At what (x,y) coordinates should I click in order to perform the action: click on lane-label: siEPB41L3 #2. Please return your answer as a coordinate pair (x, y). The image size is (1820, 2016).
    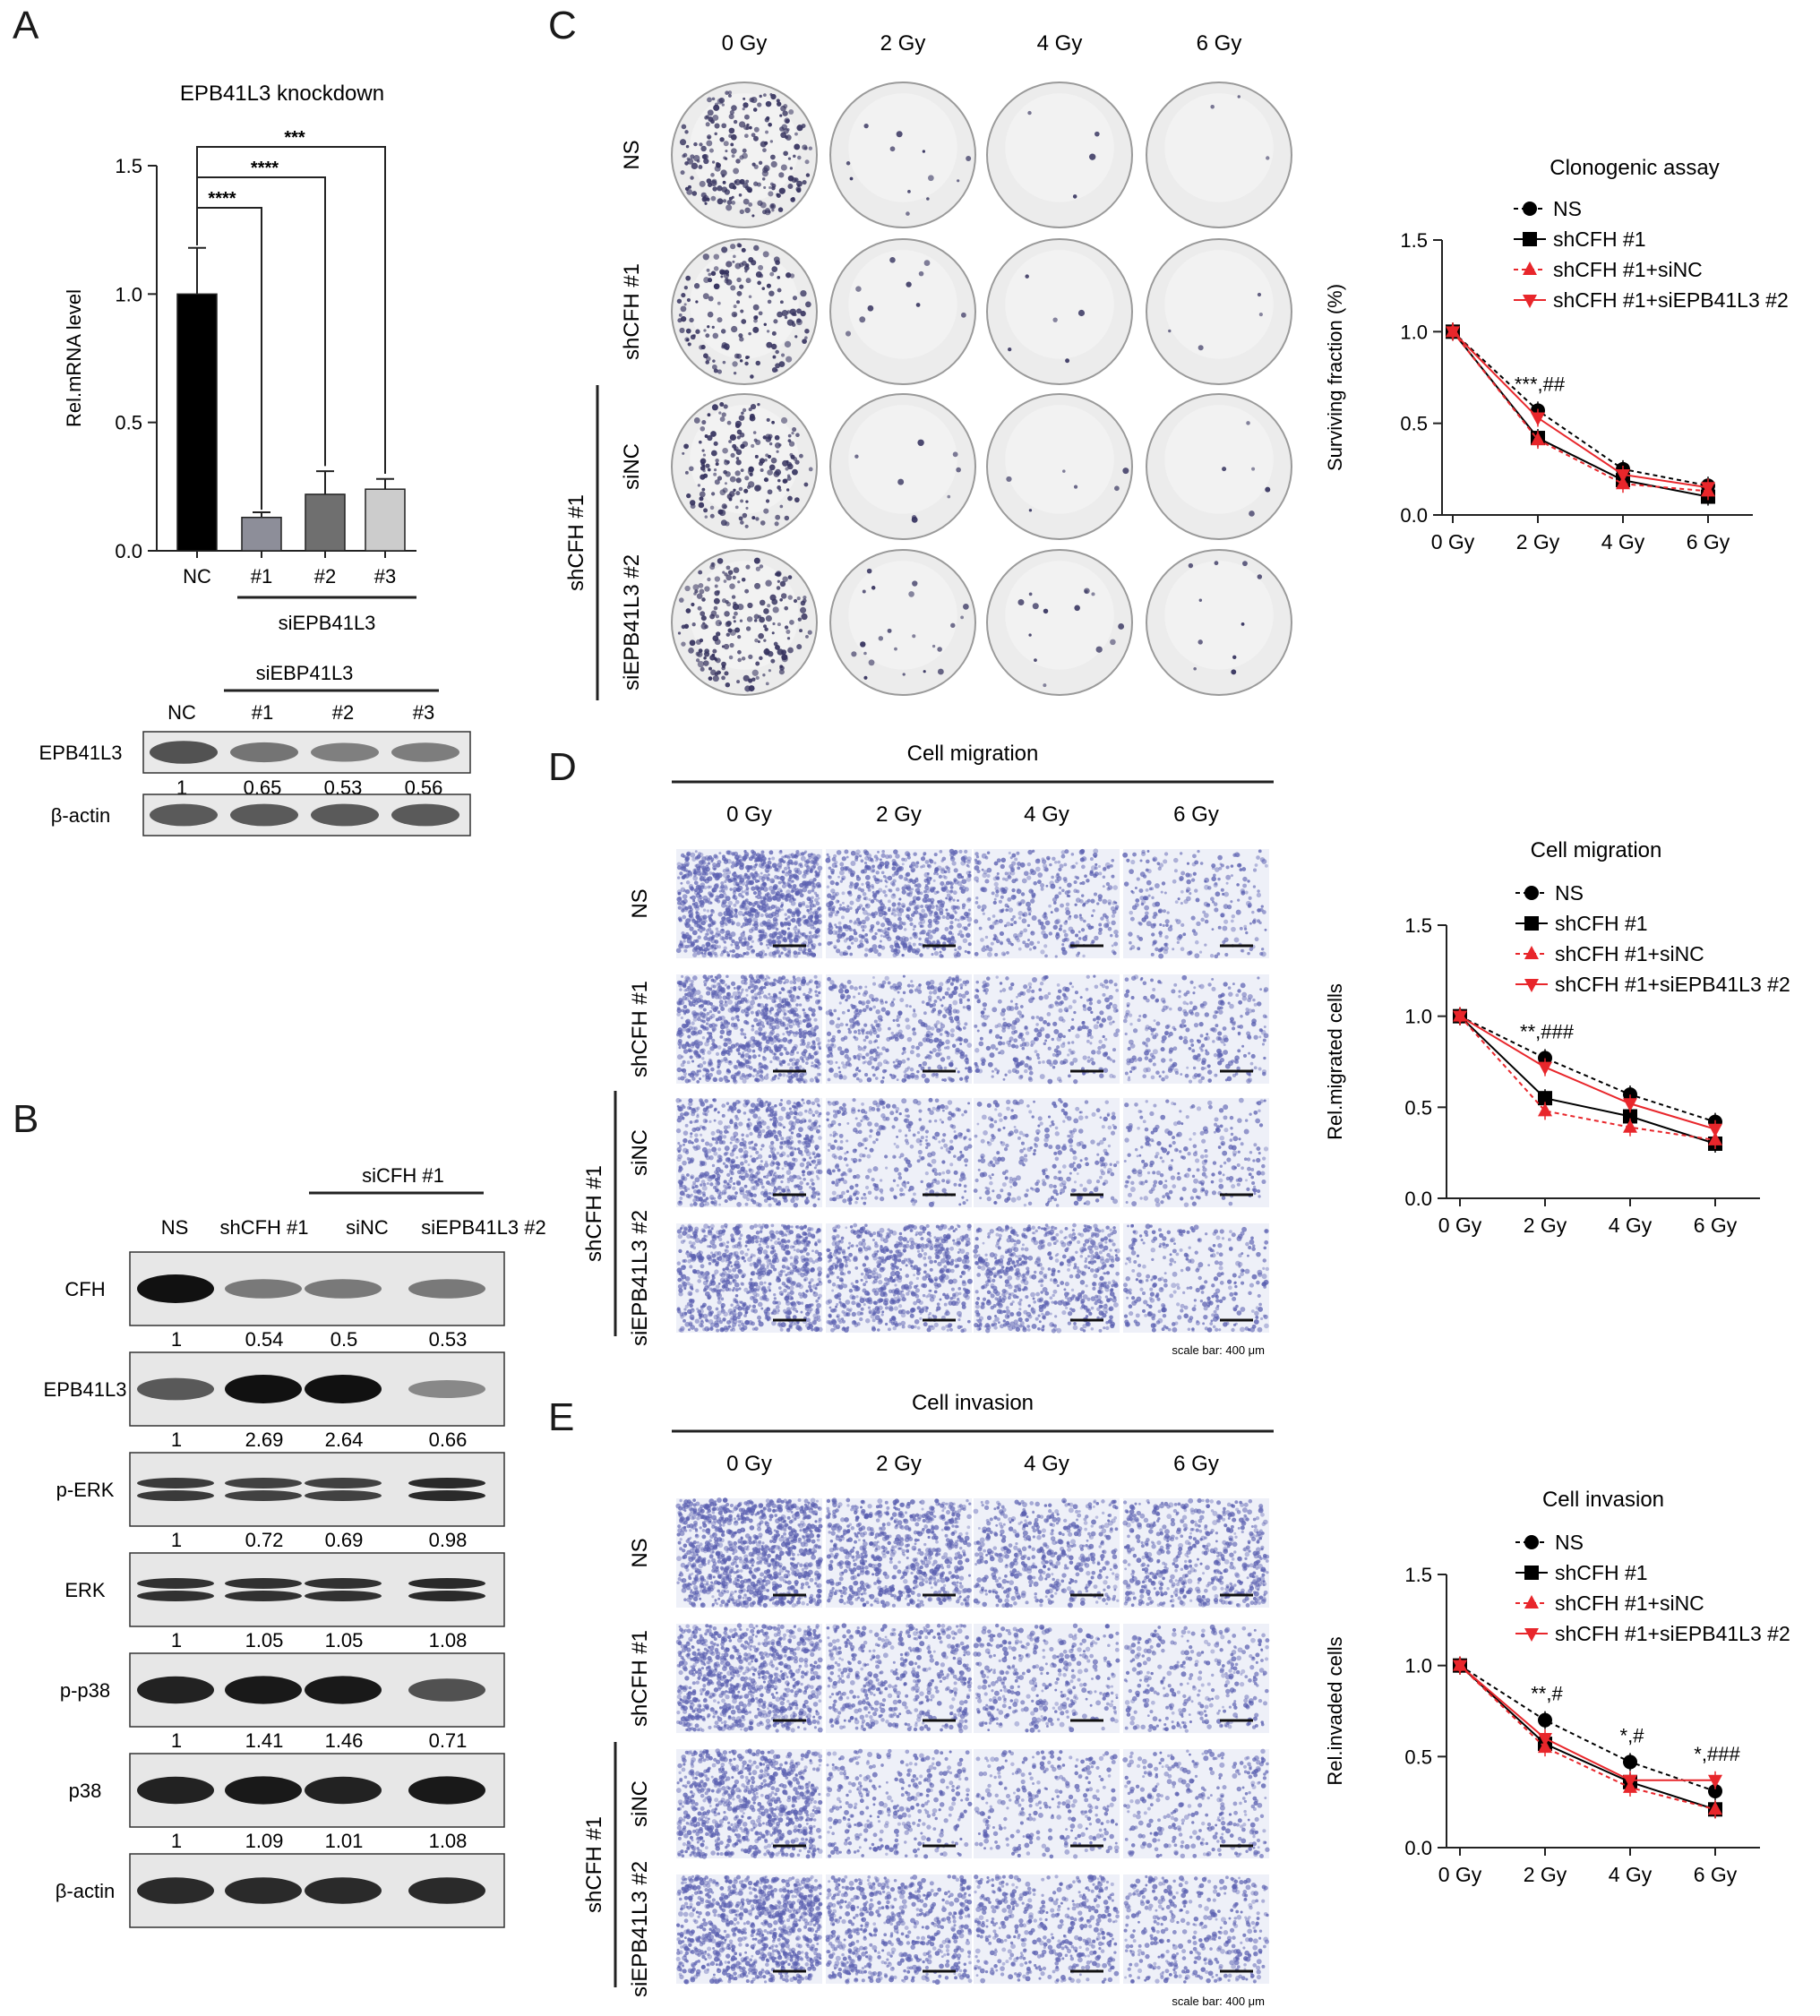
    Looking at the image, I should click on (483, 1227).